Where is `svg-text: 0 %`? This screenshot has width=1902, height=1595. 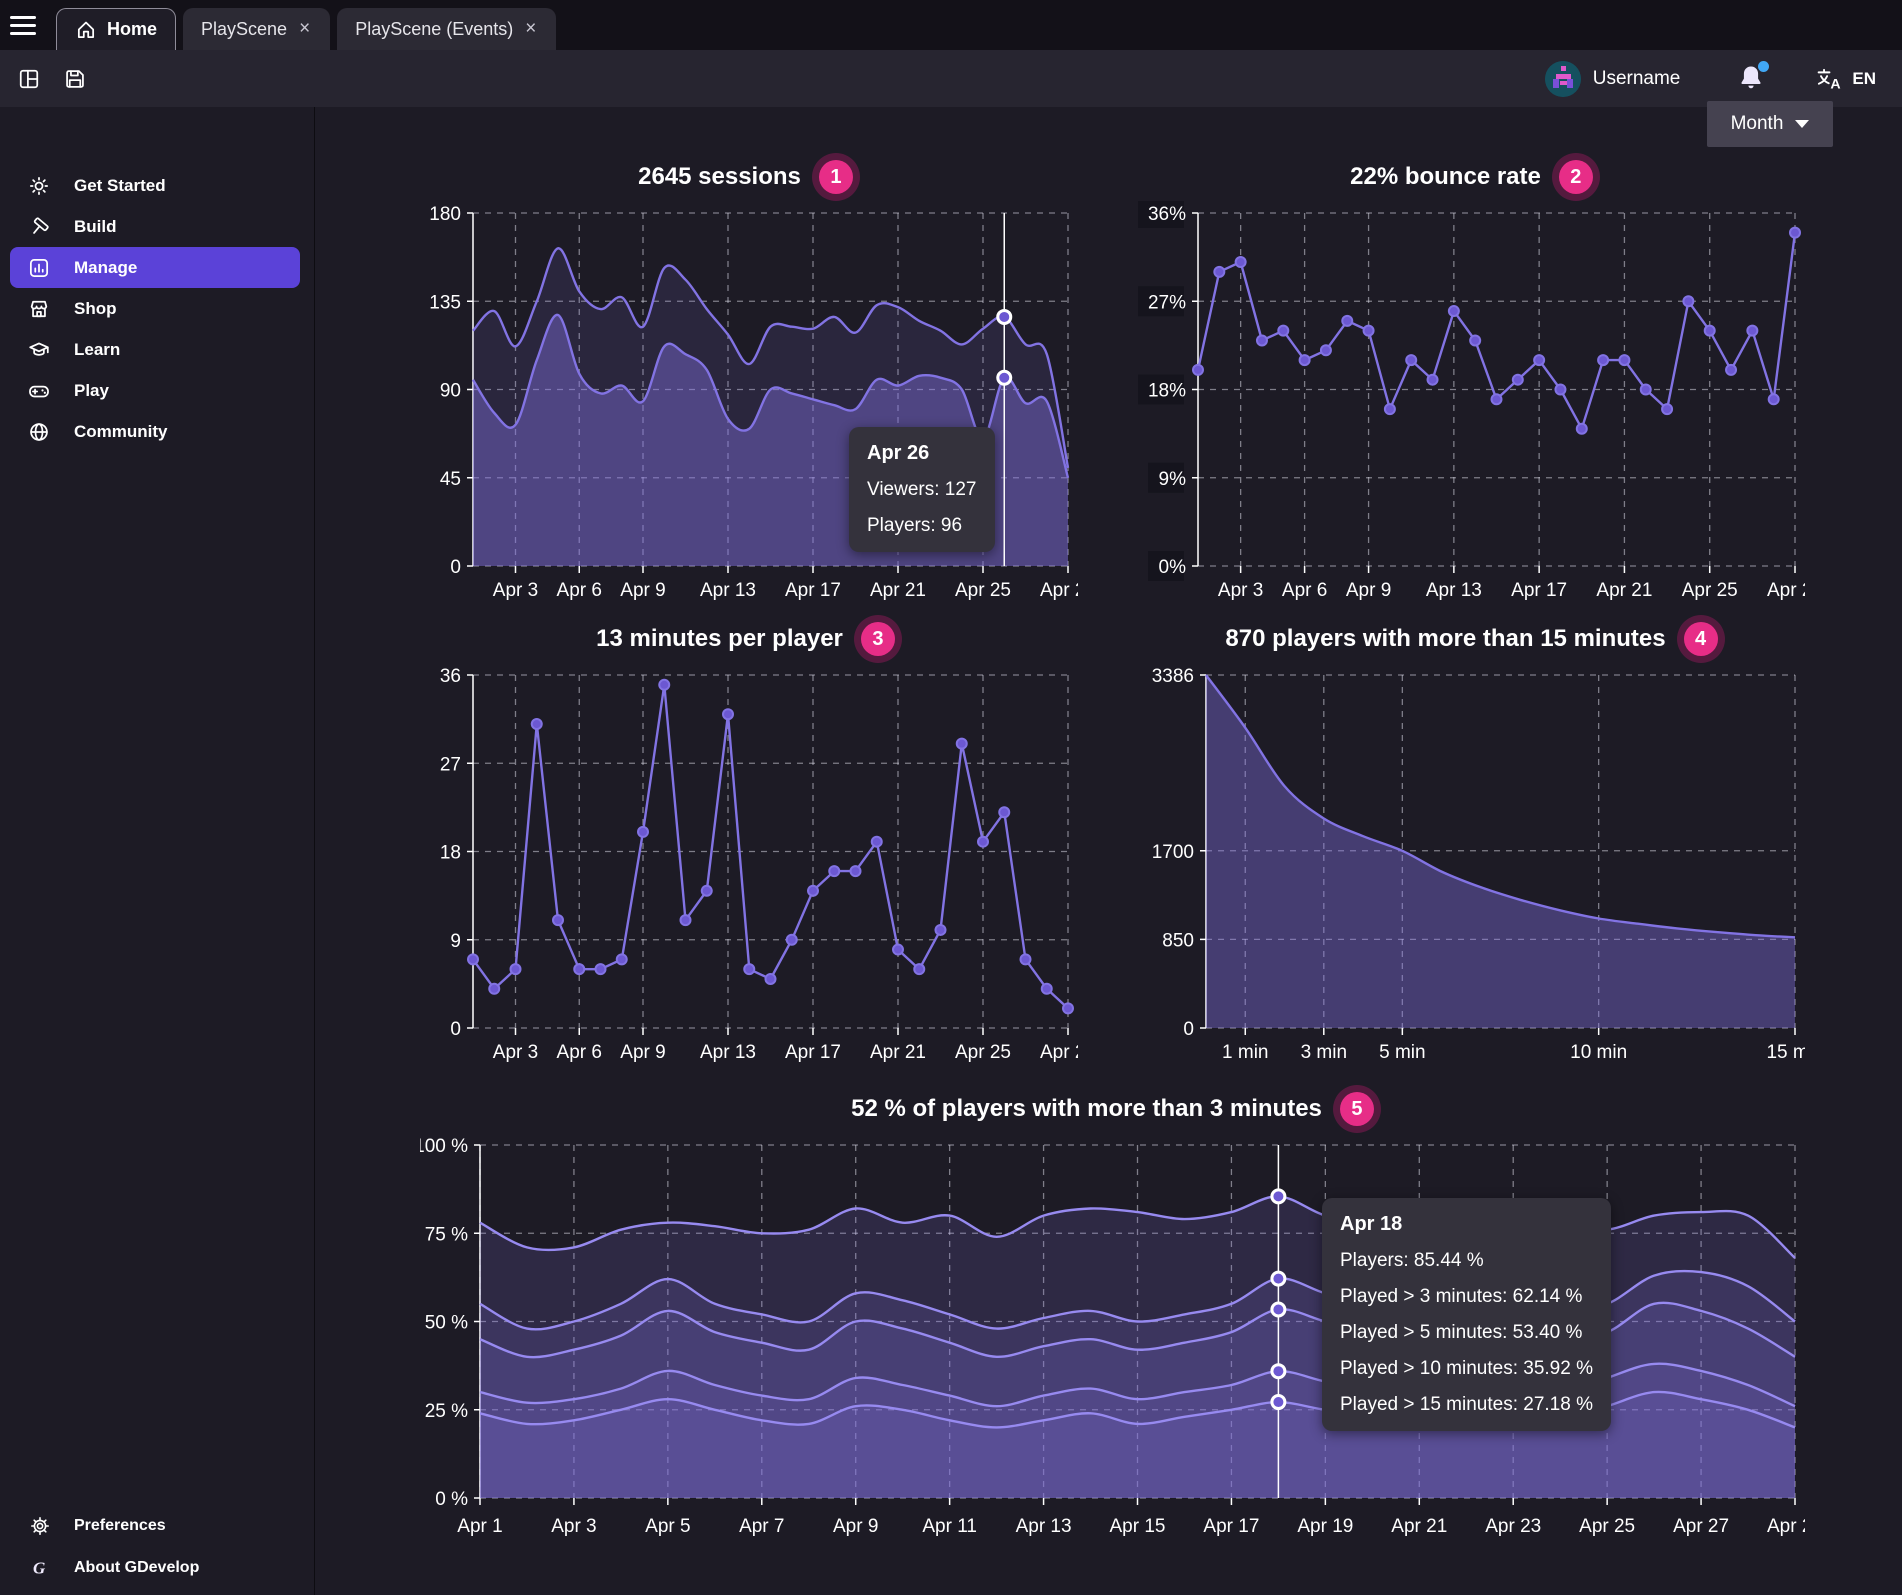
svg-text: 0 % is located at coordinates (451, 1499).